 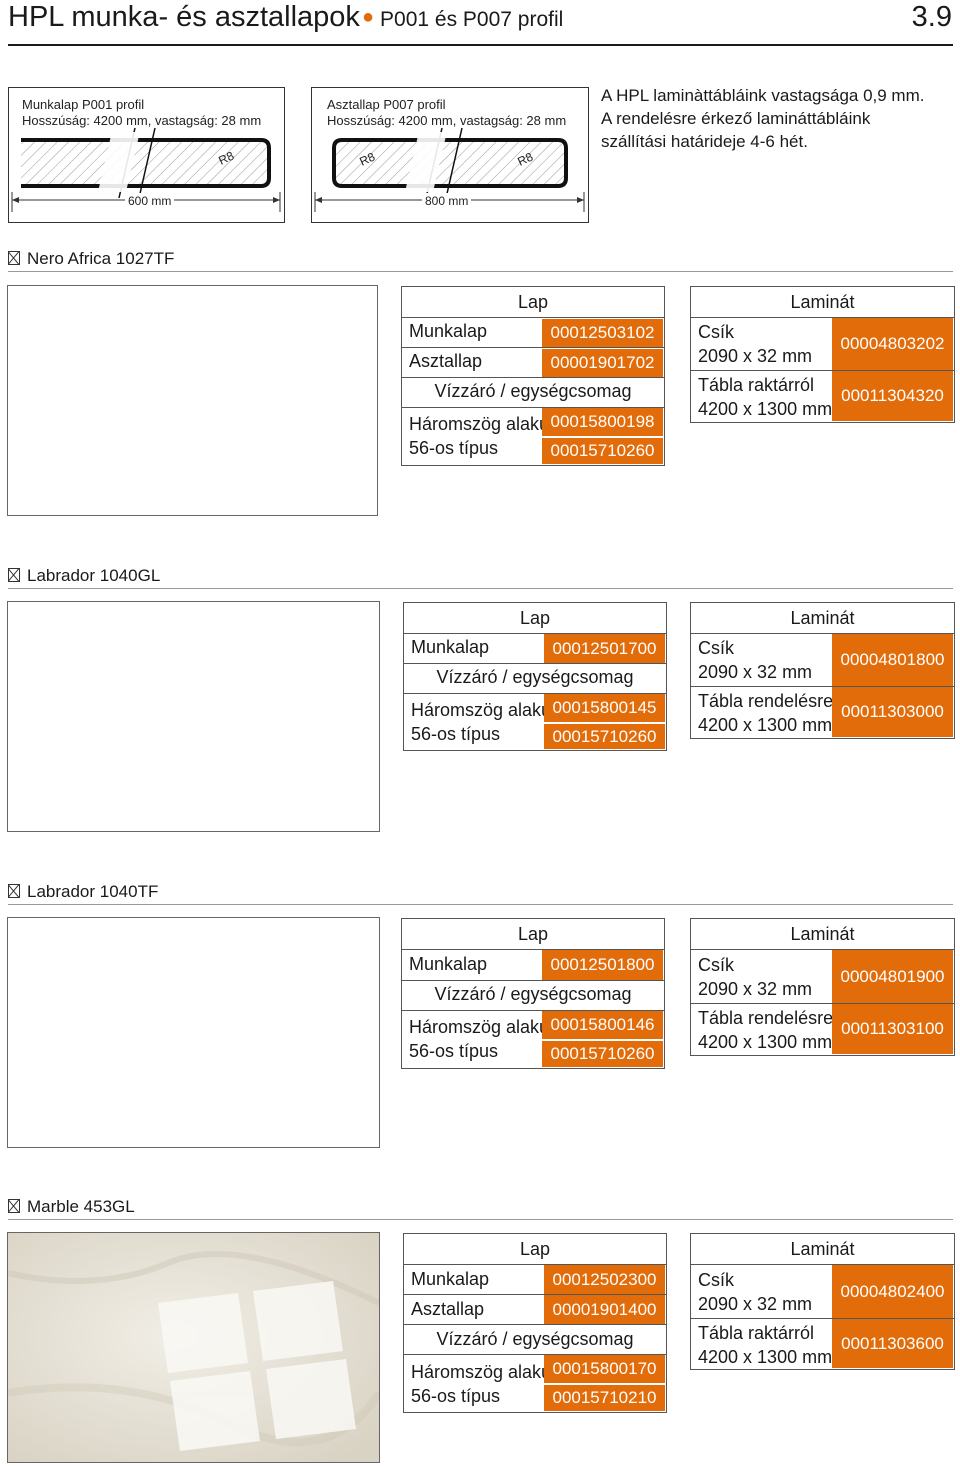 I want to click on swatch-nero-africa, so click(x=192, y=400).